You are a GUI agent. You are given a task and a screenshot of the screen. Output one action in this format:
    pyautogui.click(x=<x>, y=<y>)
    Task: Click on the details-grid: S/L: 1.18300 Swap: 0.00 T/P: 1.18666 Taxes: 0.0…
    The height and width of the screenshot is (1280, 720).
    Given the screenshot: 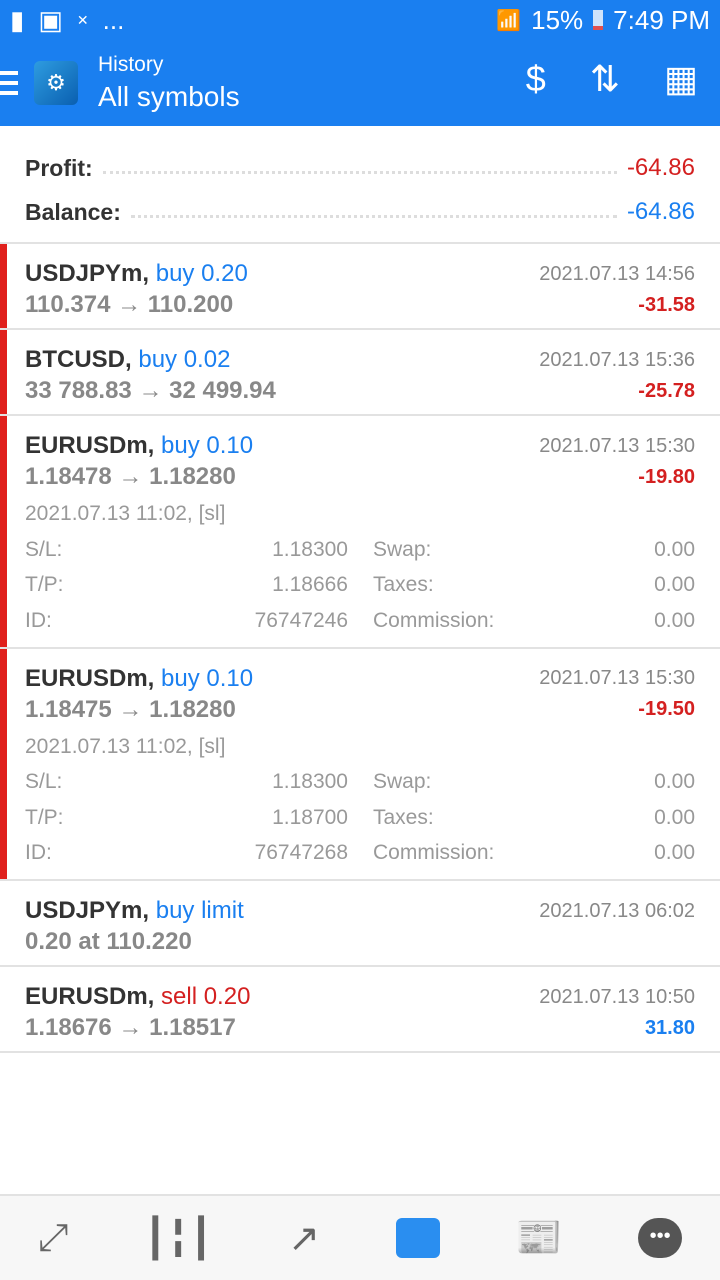 What is the action you would take?
    pyautogui.click(x=360, y=585)
    